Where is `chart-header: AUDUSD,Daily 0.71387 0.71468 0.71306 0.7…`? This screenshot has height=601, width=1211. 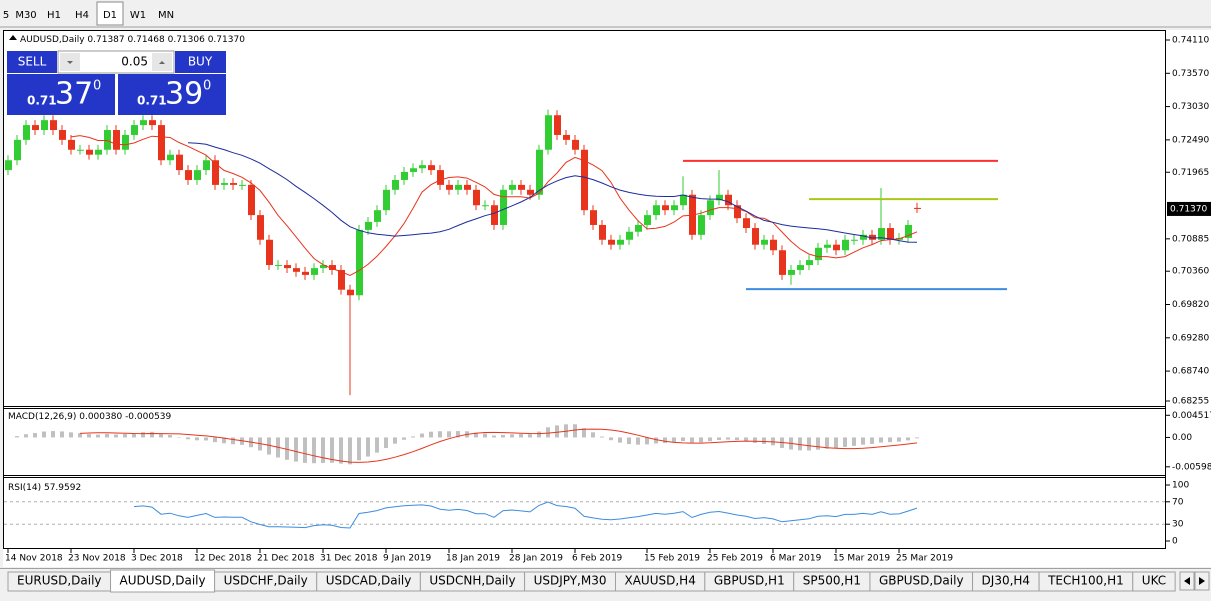
chart-header: AUDUSD,Daily 0.71387 0.71468 0.71306 0.7… is located at coordinates (132, 40).